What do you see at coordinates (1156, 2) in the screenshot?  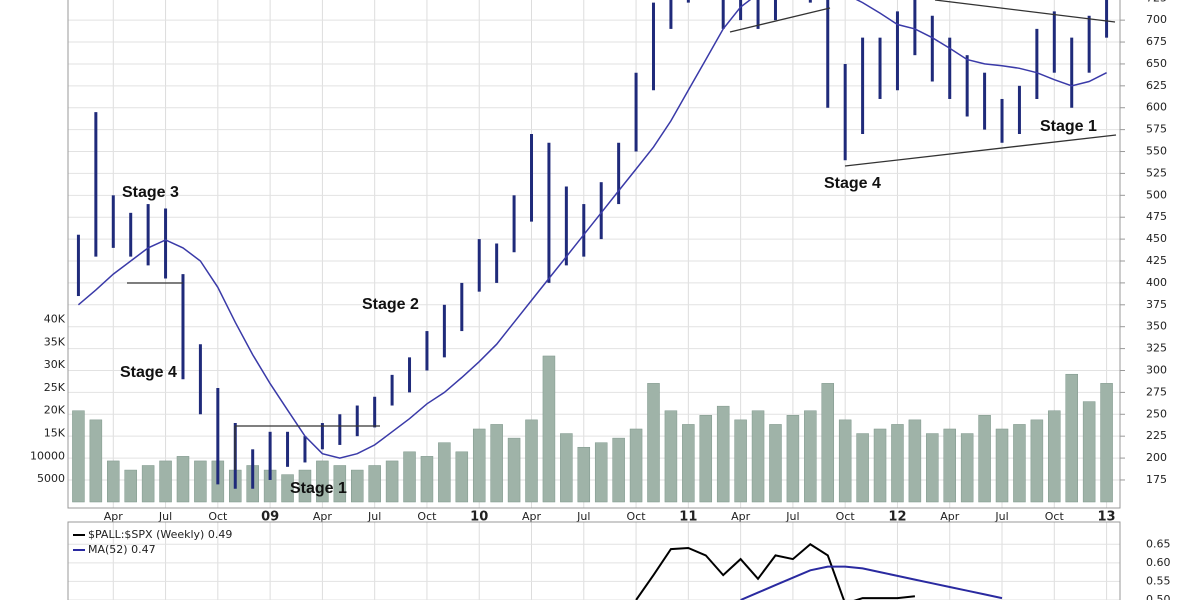 I see `y-tick-label: 725` at bounding box center [1156, 2].